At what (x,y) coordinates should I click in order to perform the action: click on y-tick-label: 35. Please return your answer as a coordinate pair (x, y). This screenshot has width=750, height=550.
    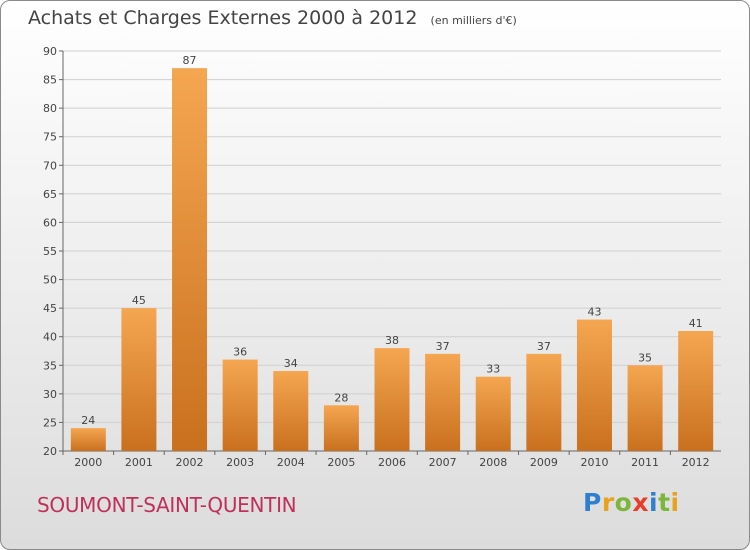
    Looking at the image, I should click on (50, 365).